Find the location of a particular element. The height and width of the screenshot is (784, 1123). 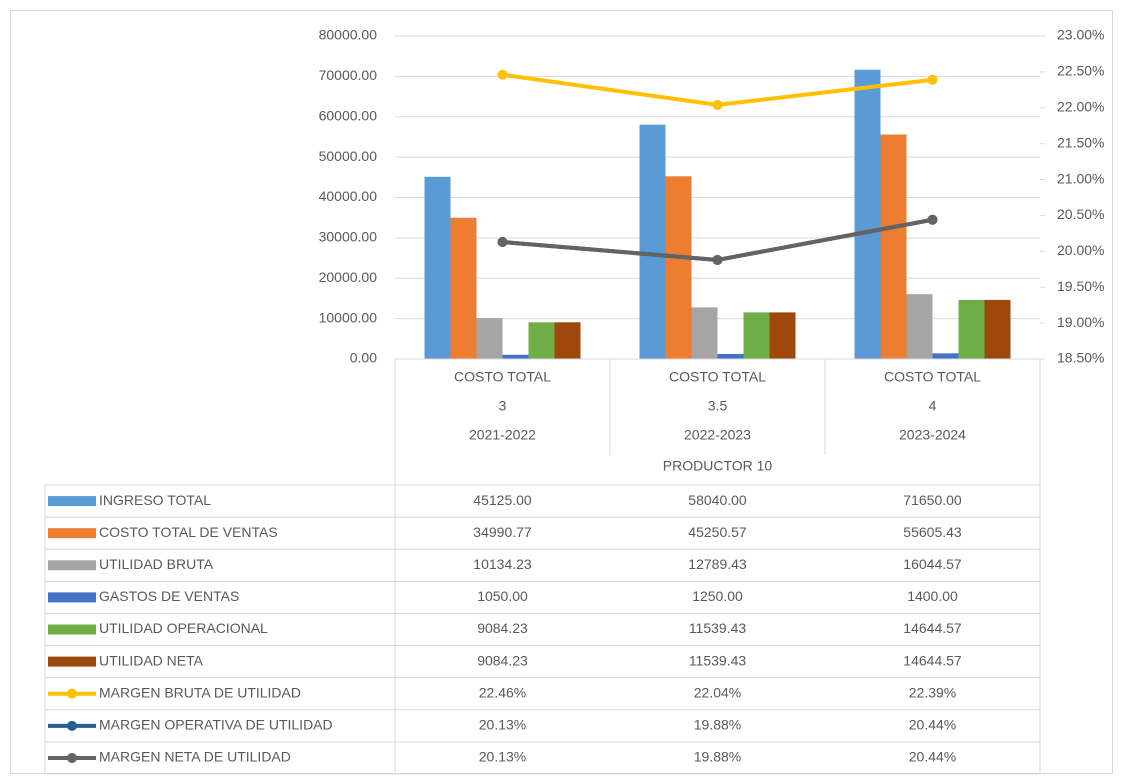

table-cell: 10134.23 is located at coordinates (502, 564).